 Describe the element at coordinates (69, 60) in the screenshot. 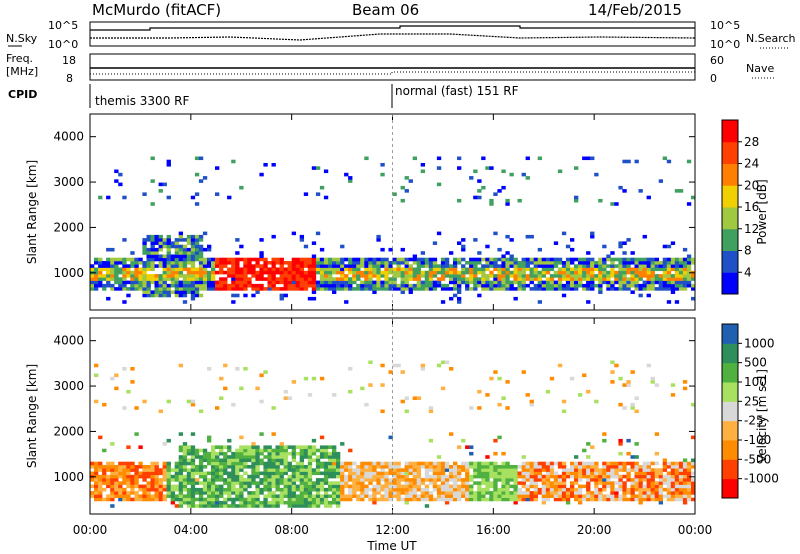

I see `freq-tick-top: 18` at that location.